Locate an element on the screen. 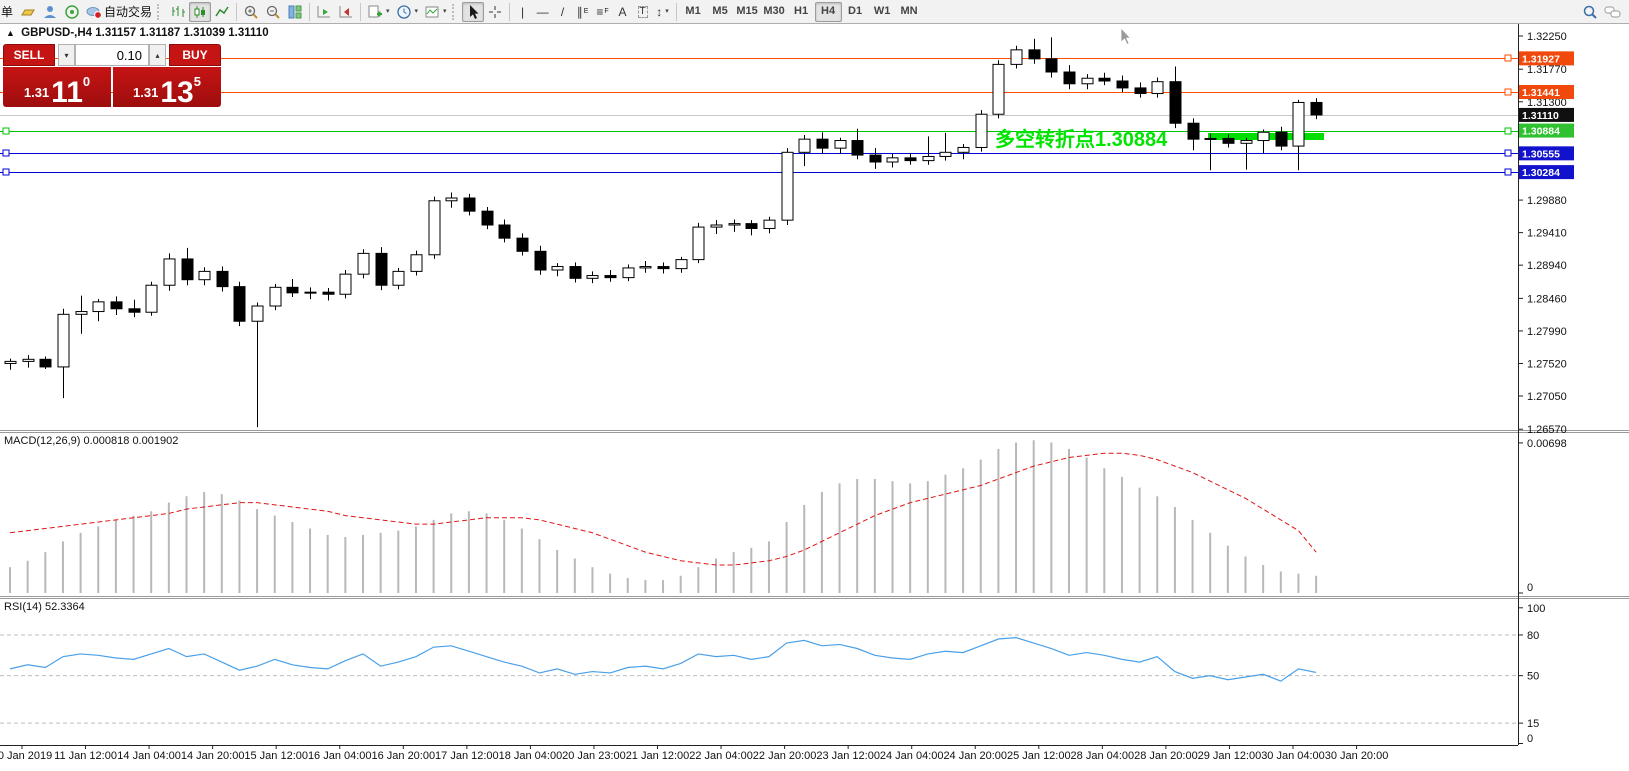 This screenshot has height=771, width=1629. collapse-panel-icon: ▲ is located at coordinates (10, 33).